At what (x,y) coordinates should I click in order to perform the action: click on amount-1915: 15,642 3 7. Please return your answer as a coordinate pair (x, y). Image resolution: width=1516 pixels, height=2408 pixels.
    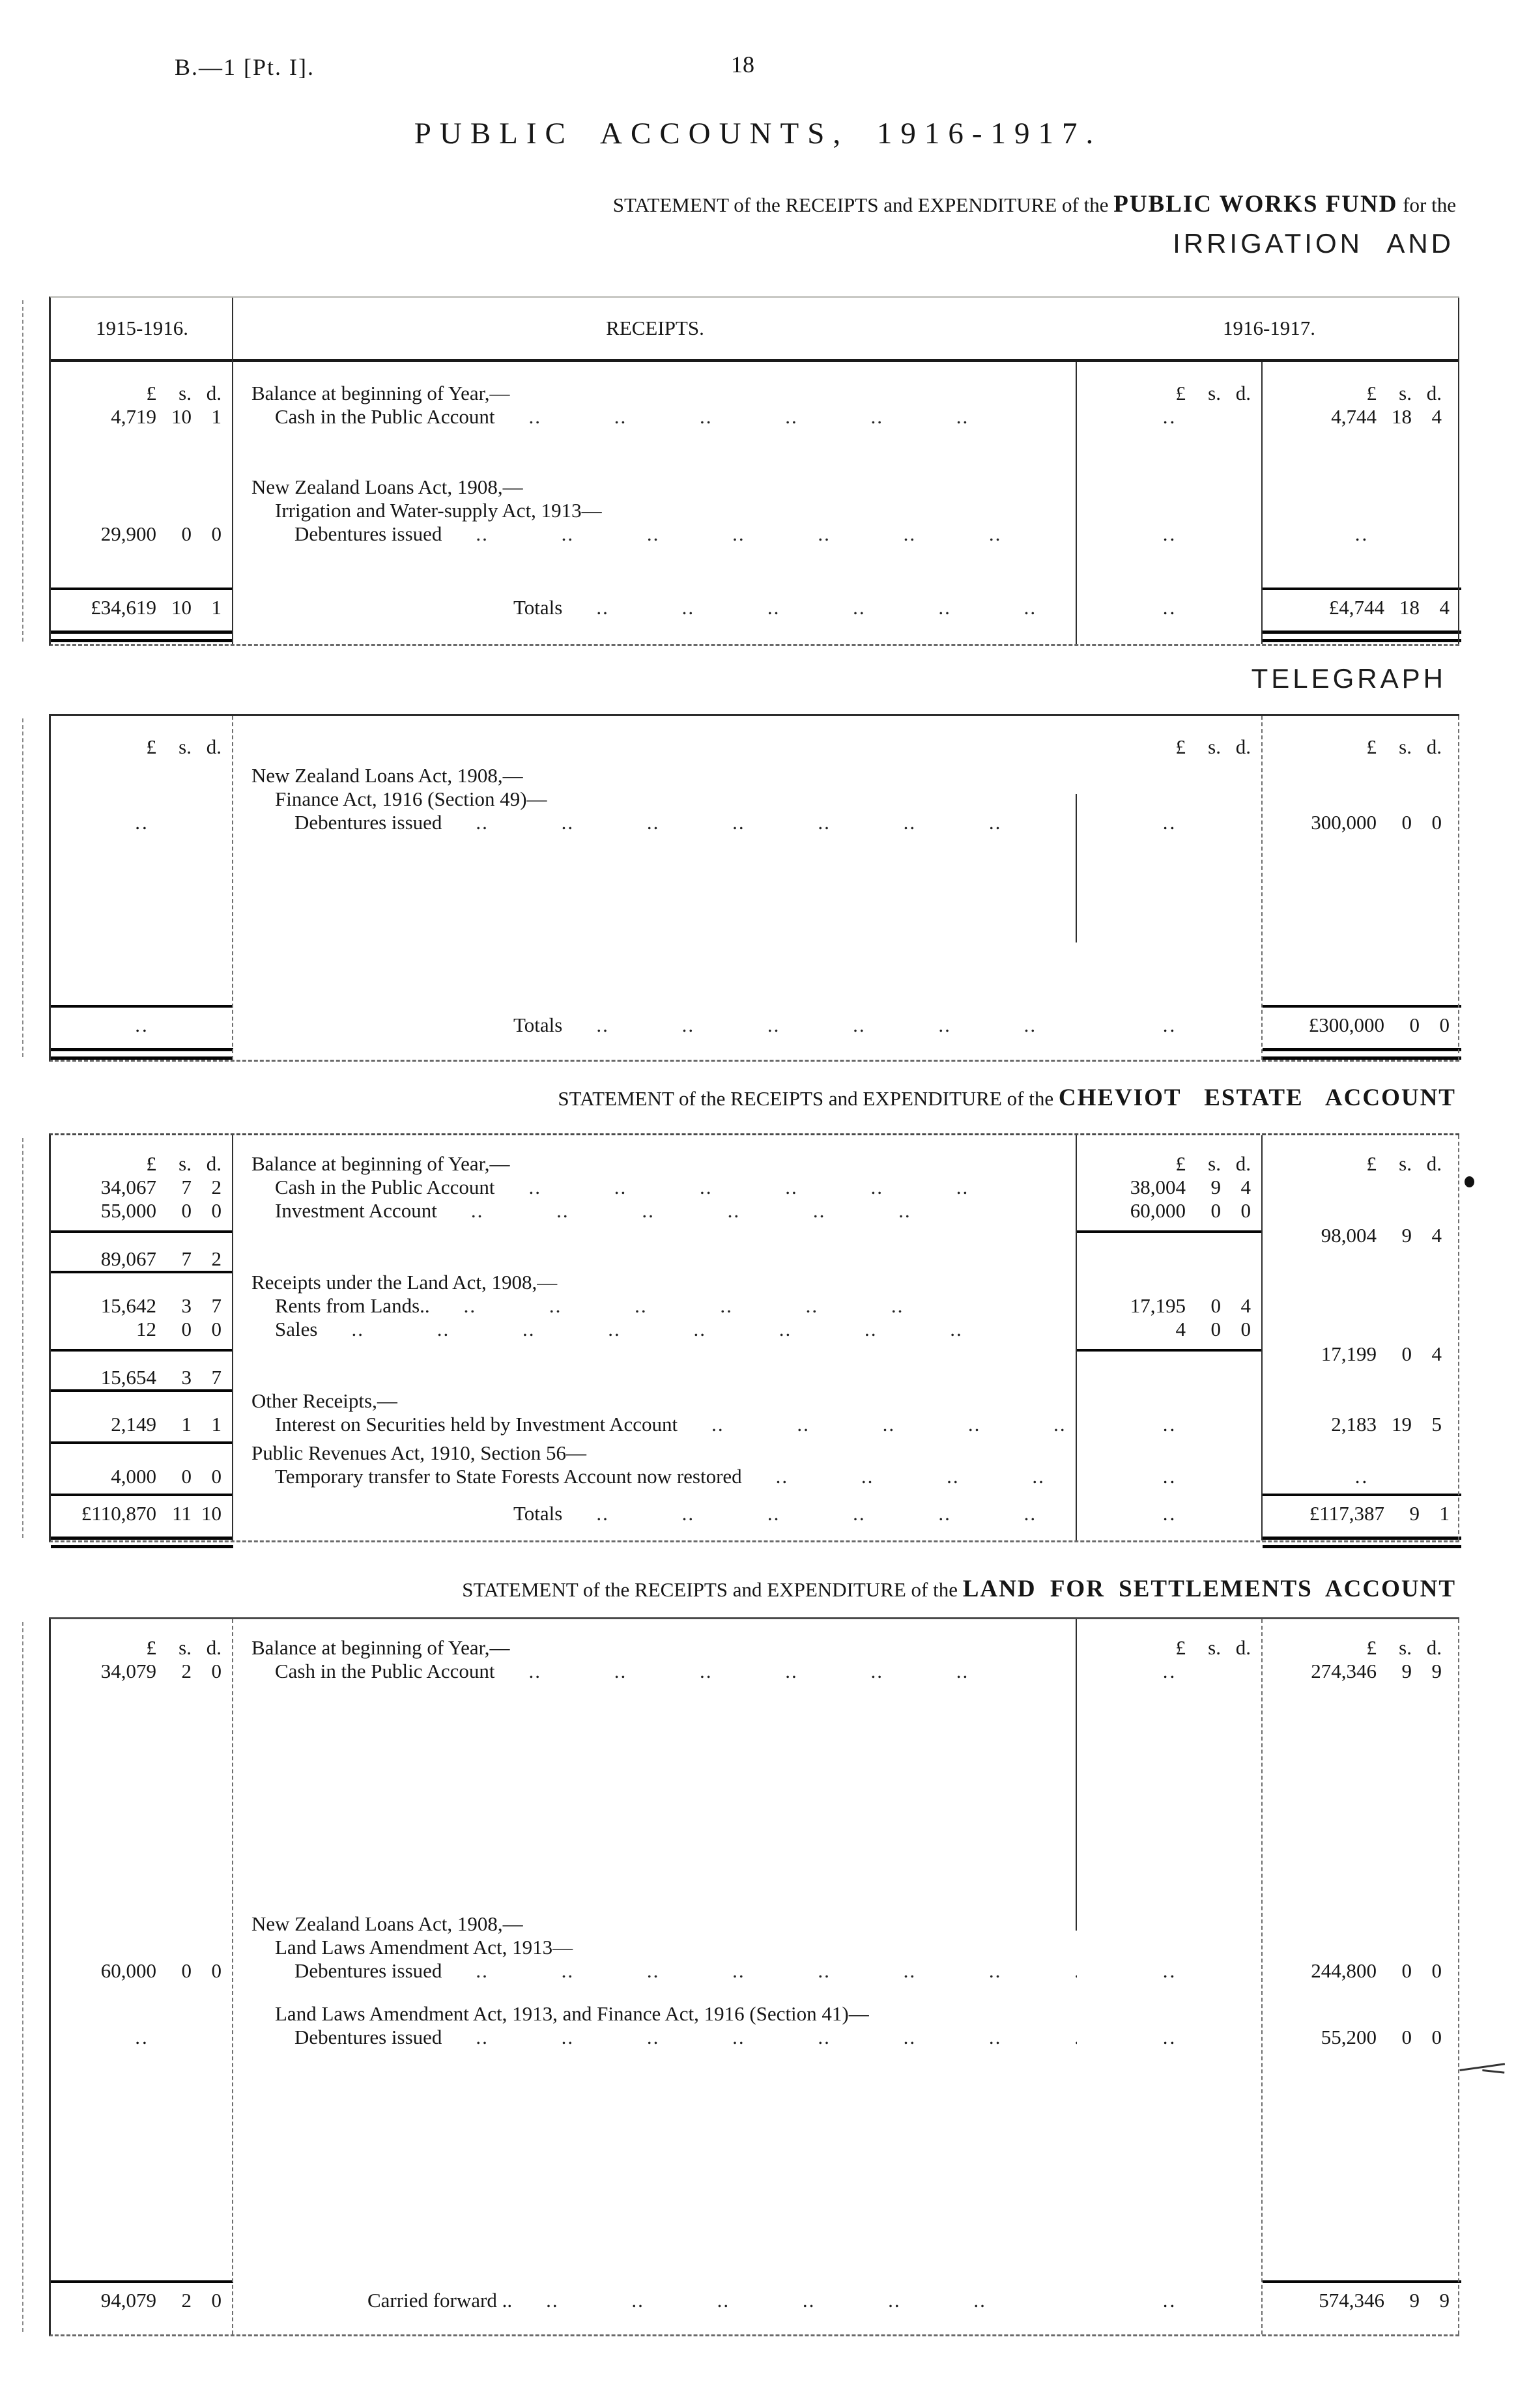
    Looking at the image, I should click on (161, 1305).